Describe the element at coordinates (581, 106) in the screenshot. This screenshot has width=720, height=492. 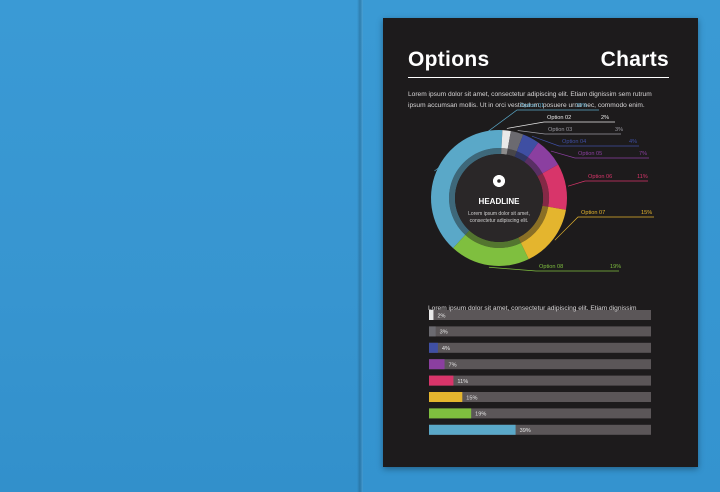
I see `callout-value: 39%` at that location.